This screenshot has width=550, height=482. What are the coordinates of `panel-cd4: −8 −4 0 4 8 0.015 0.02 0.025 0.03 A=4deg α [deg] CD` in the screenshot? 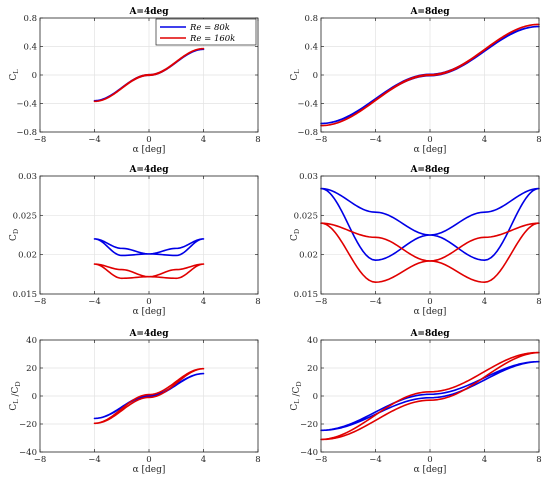 It's located at (135, 241).